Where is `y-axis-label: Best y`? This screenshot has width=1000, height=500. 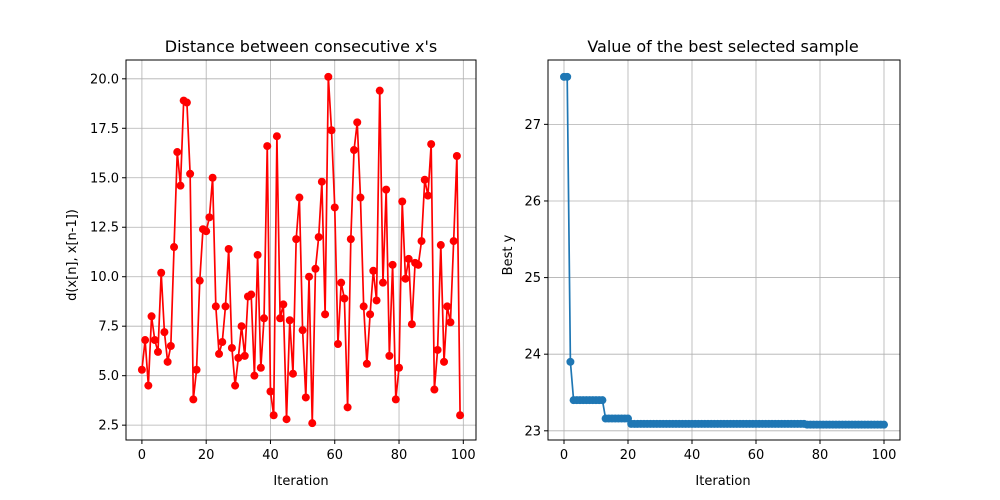 y-axis-label: Best y is located at coordinates (508, 254).